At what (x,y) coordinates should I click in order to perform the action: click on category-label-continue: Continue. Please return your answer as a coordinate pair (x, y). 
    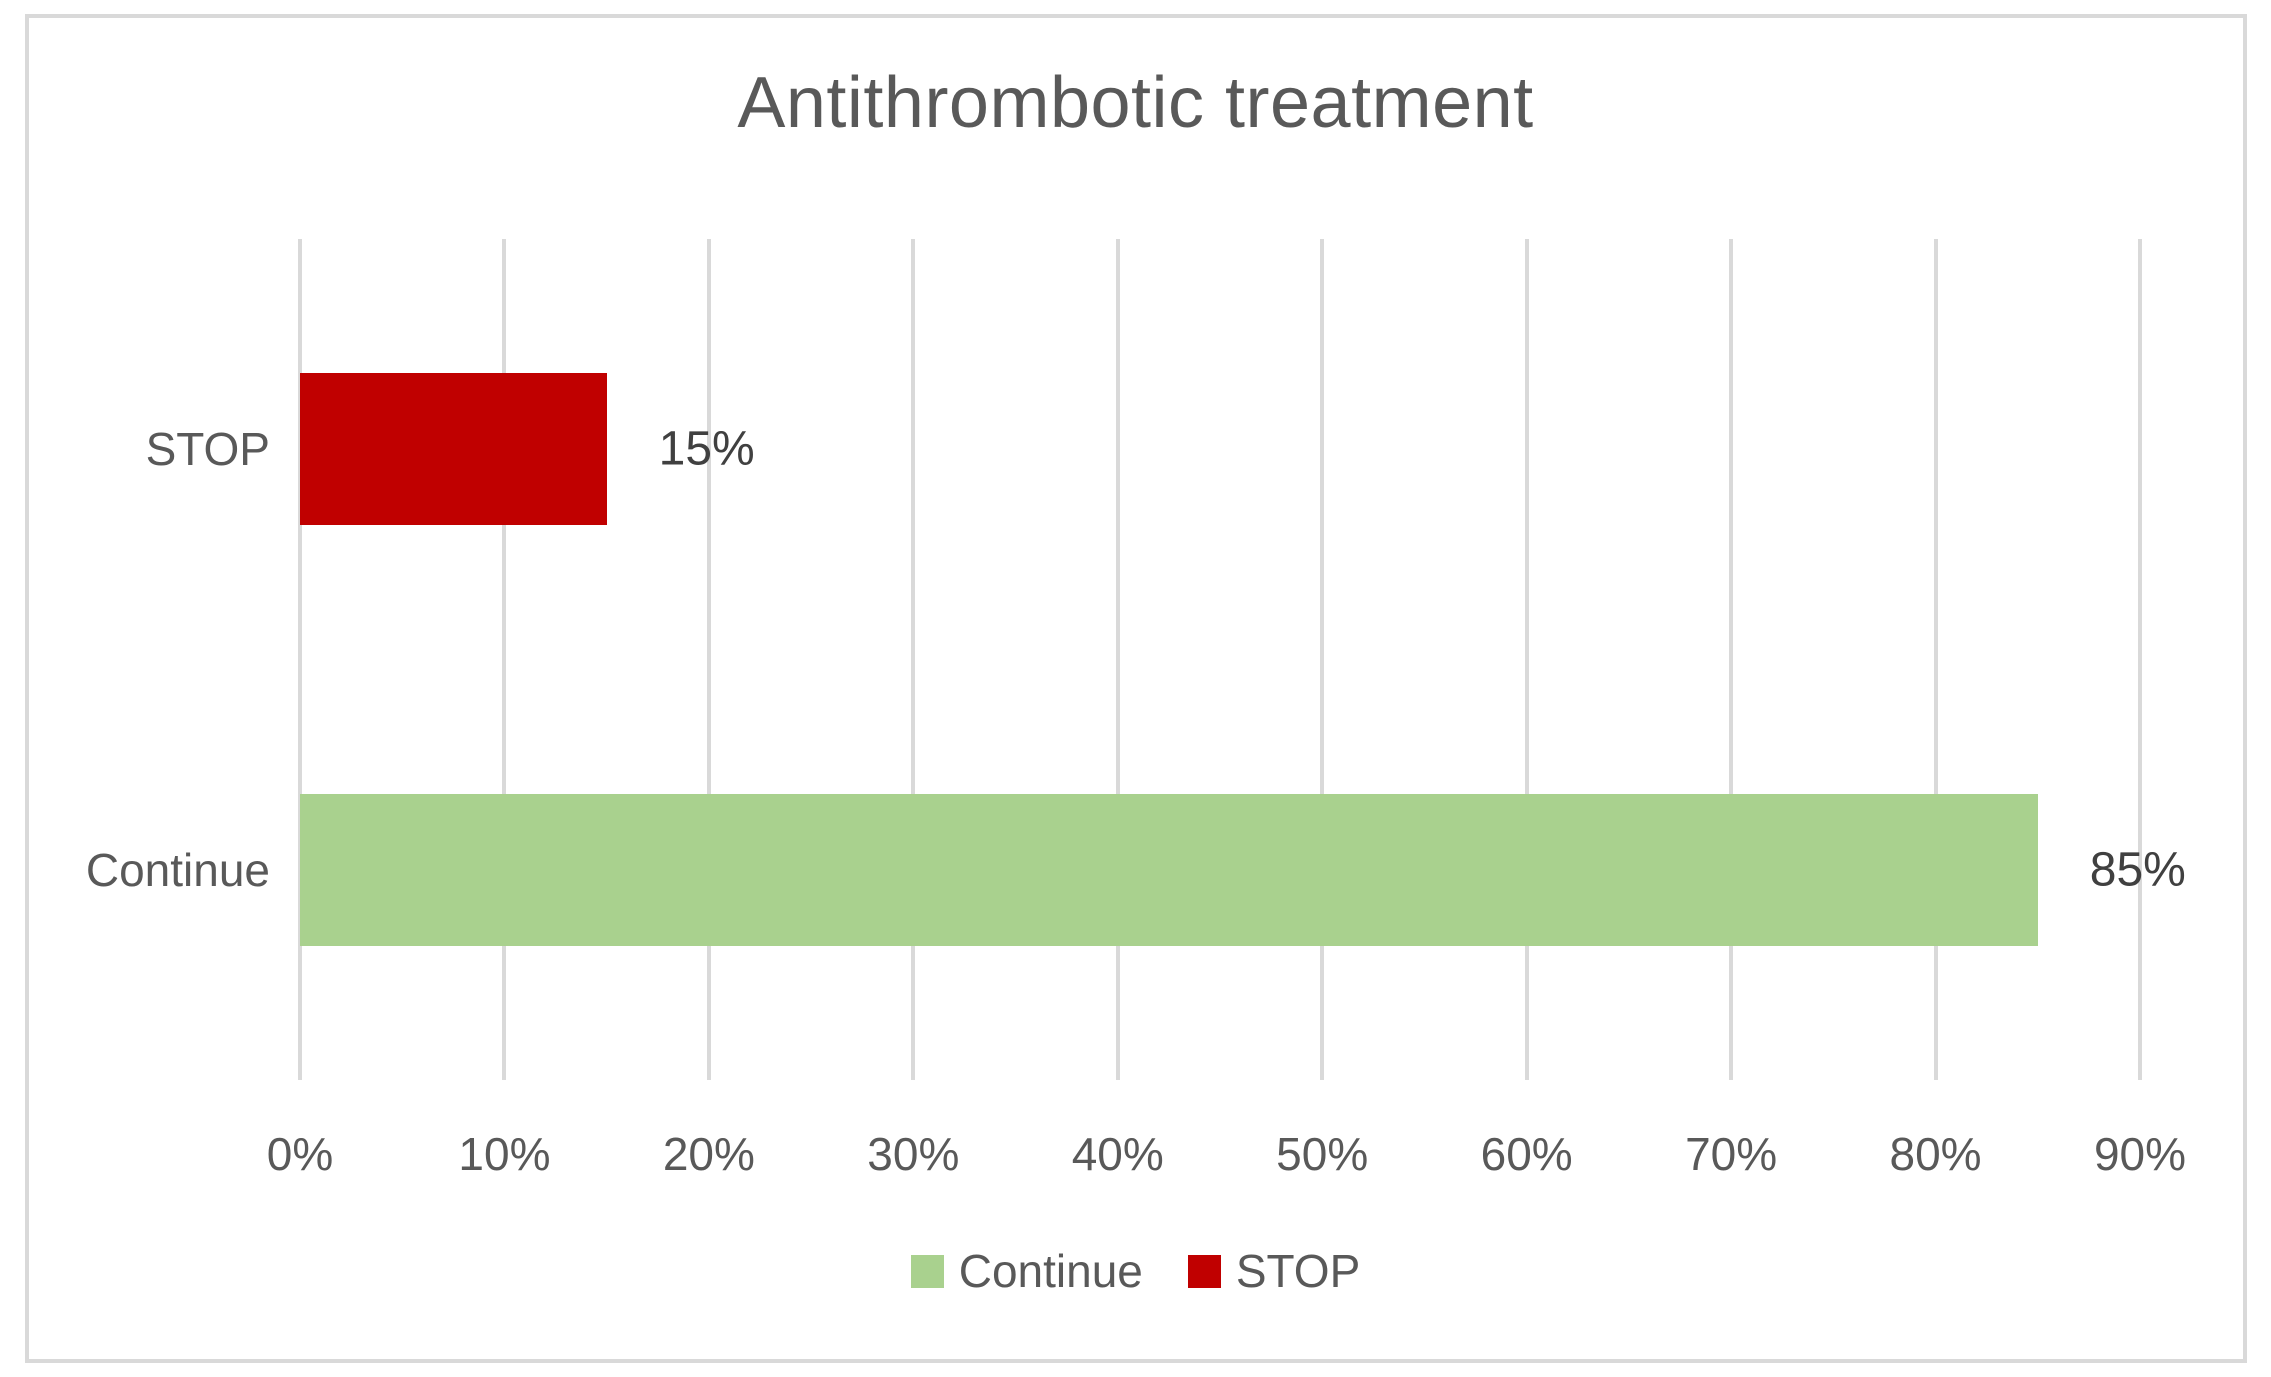
    Looking at the image, I should click on (177, 869).